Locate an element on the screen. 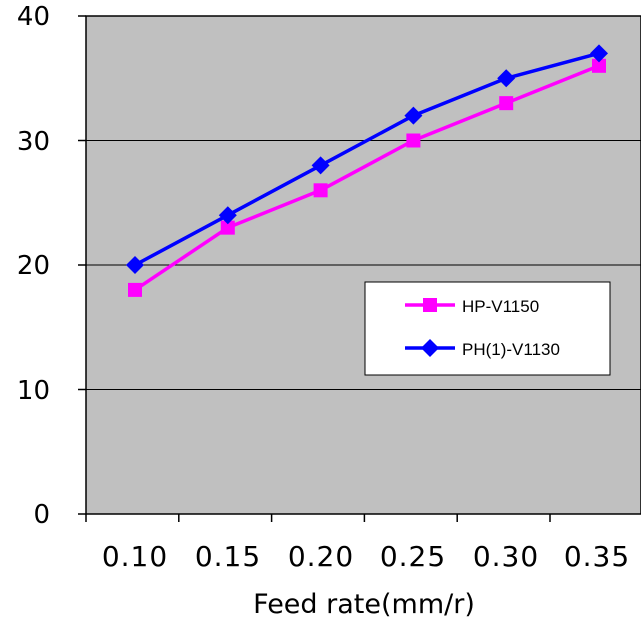 The image size is (641, 626). legend-label: PH(1)-V1130 is located at coordinates (511, 349).